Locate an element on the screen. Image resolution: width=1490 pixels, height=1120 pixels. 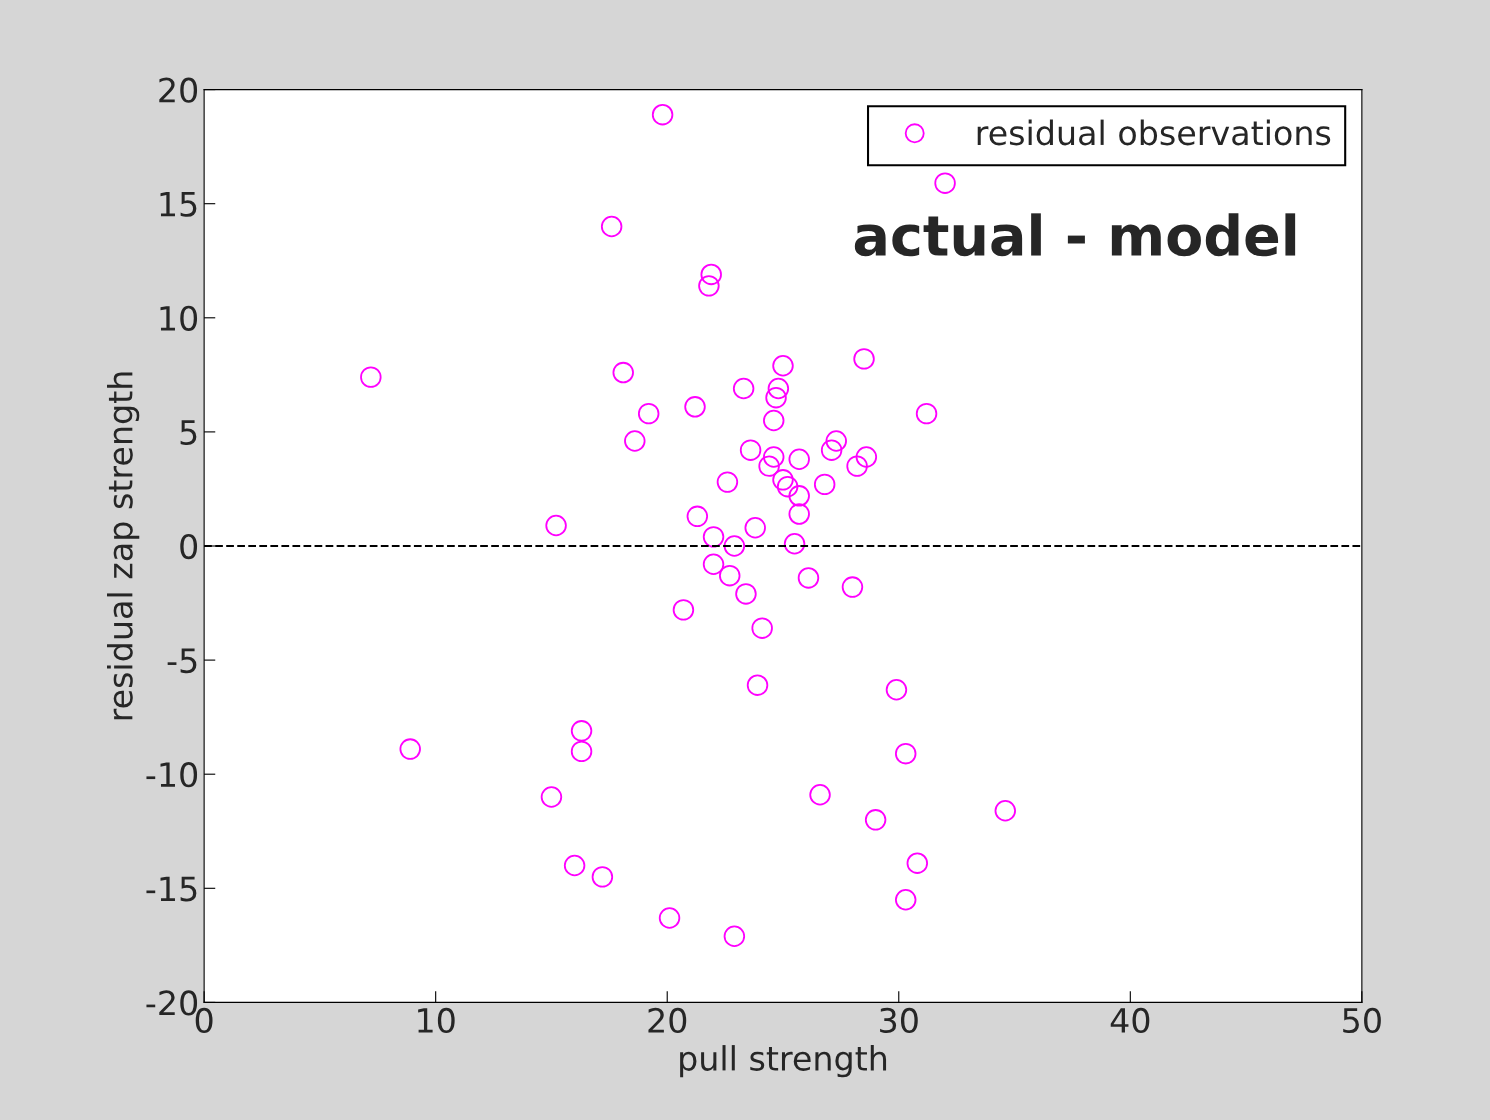
x-axis-title: pull strength is located at coordinates (783, 1061).